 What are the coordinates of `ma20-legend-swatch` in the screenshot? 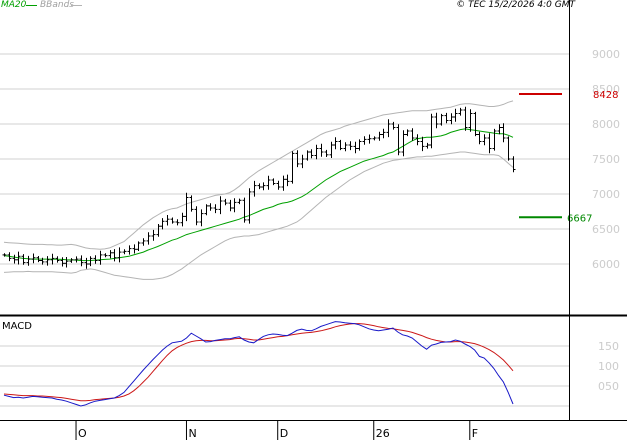 It's located at (31, 5).